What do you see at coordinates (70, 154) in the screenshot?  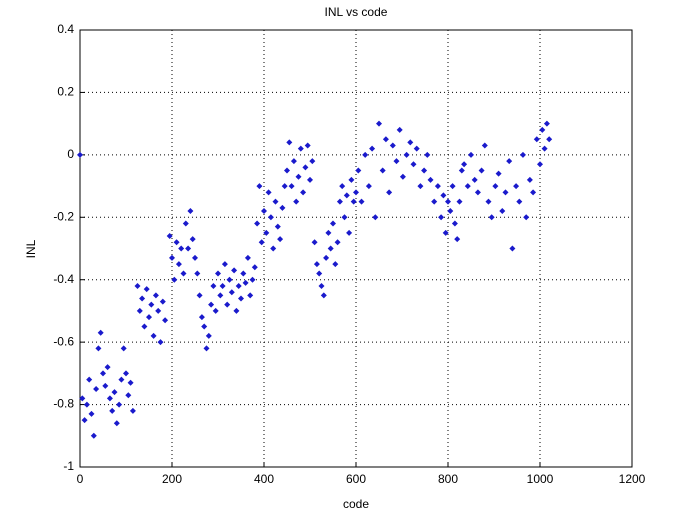 I see `y-tick-label: 0` at bounding box center [70, 154].